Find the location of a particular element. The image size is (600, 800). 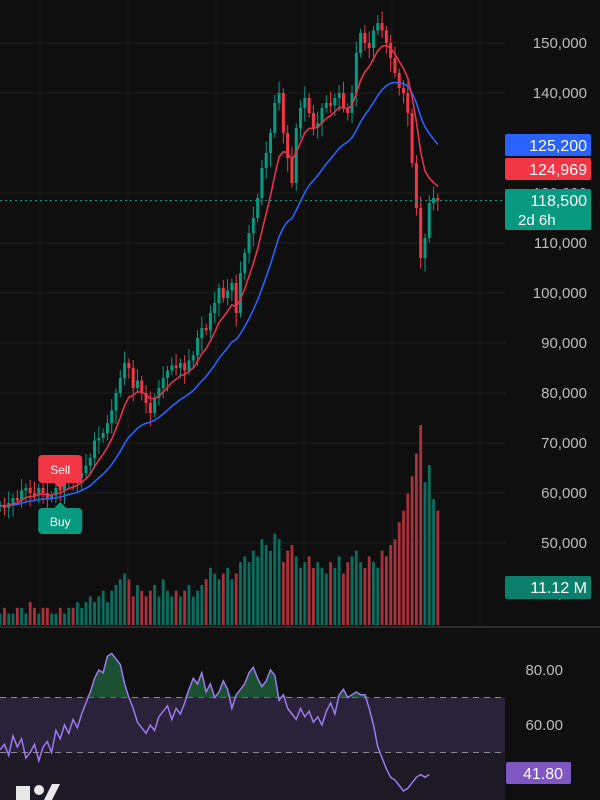

rsi-value-tag is located at coordinates (538, 773).